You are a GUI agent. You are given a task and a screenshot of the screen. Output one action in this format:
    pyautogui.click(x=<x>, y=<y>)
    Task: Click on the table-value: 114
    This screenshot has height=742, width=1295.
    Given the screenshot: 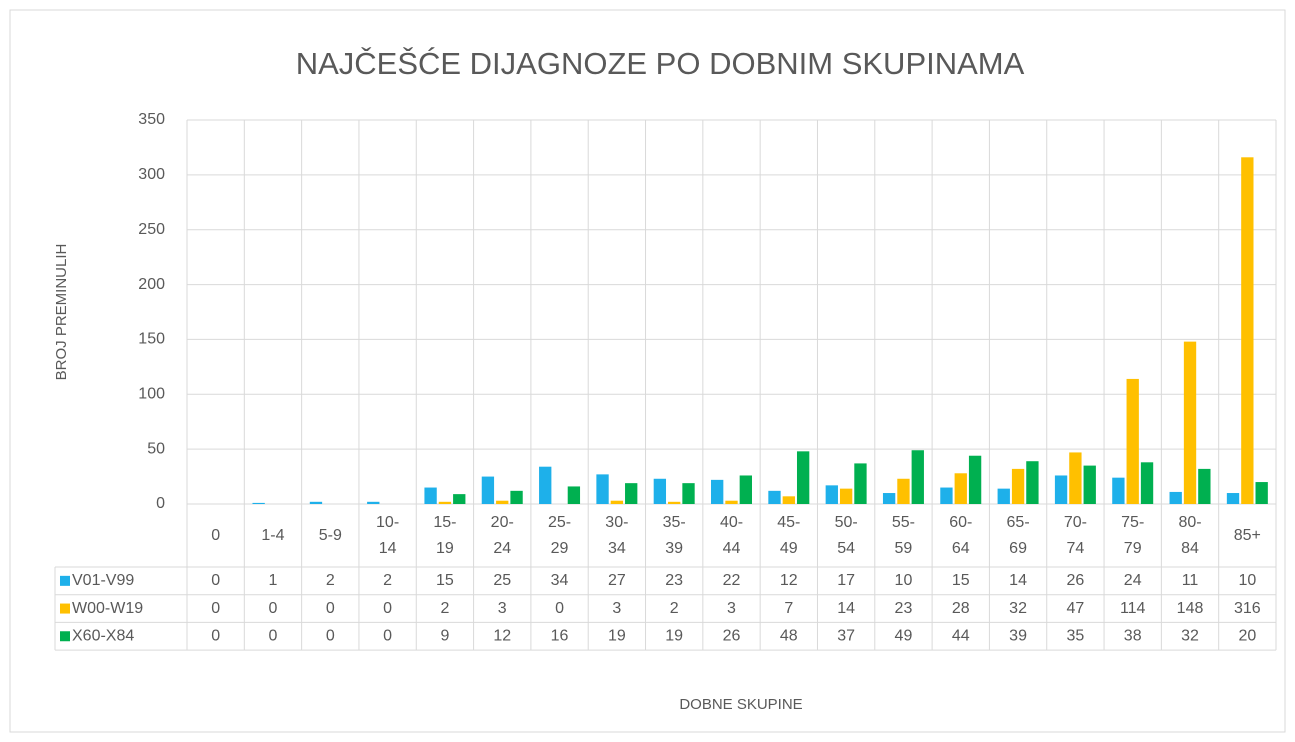 What is the action you would take?
    pyautogui.click(x=1133, y=608)
    